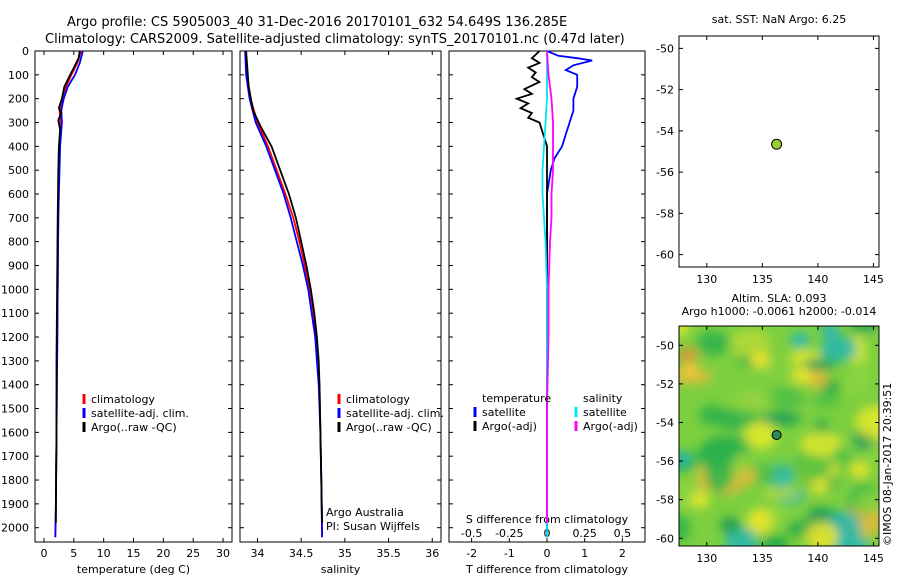 The image size is (900, 580). What do you see at coordinates (665, 538) in the screenshot?
I see `y-tick-label: -60` at bounding box center [665, 538].